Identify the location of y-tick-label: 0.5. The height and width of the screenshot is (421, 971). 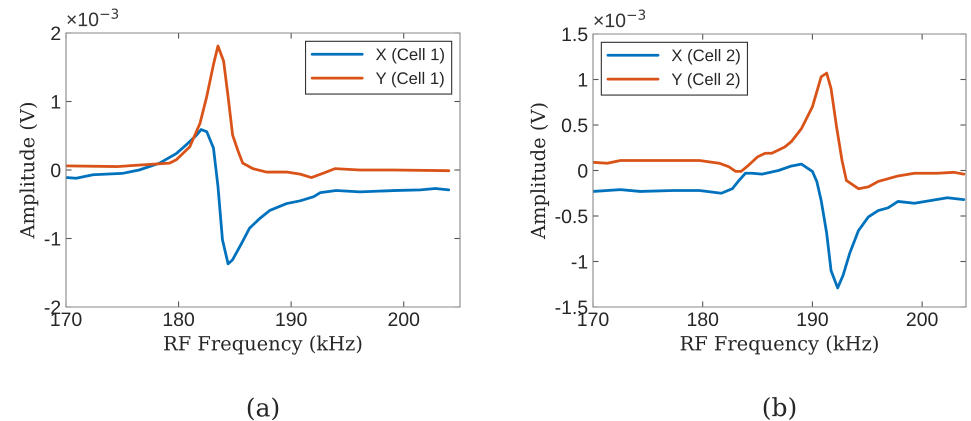
(575, 125).